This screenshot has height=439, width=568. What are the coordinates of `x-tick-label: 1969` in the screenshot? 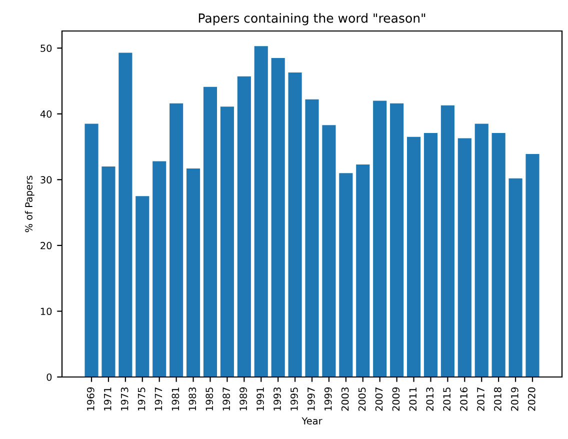 It's located at (90, 398).